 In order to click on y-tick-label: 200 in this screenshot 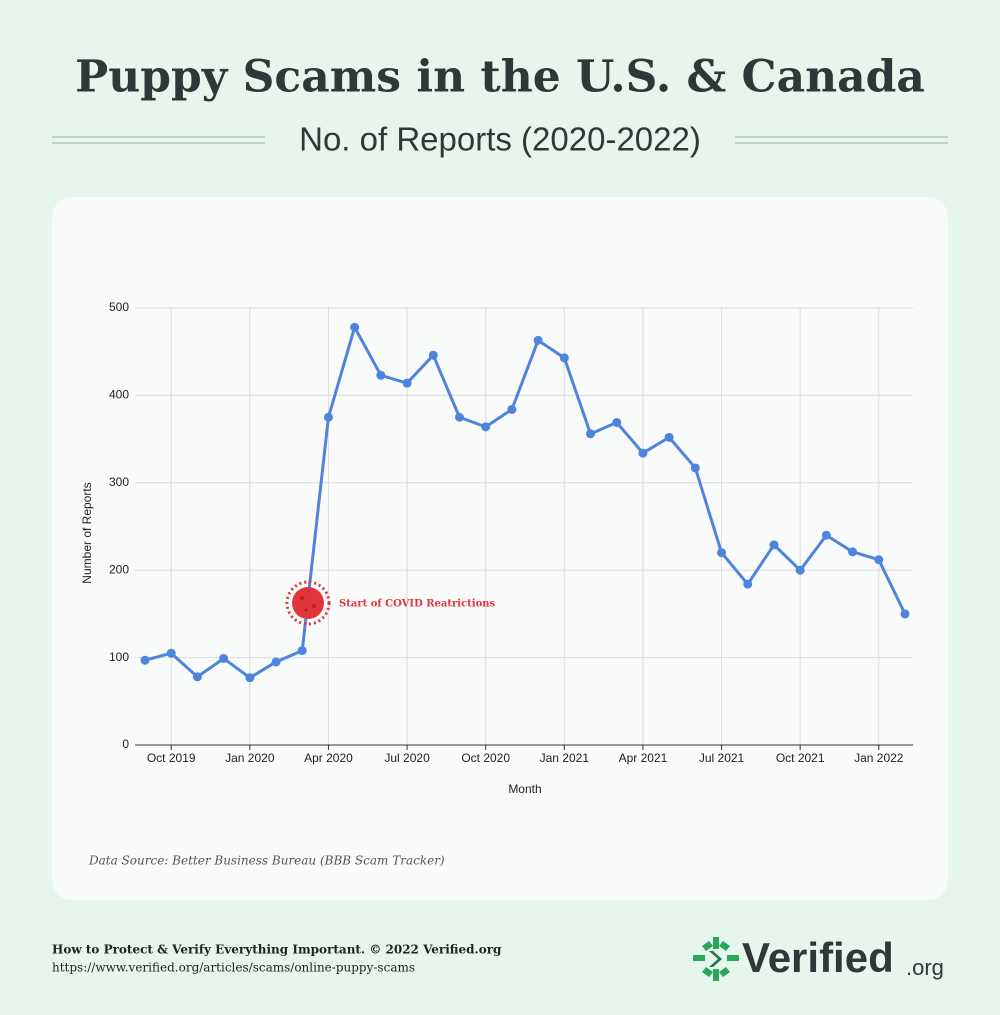, I will do `click(119, 569)`.